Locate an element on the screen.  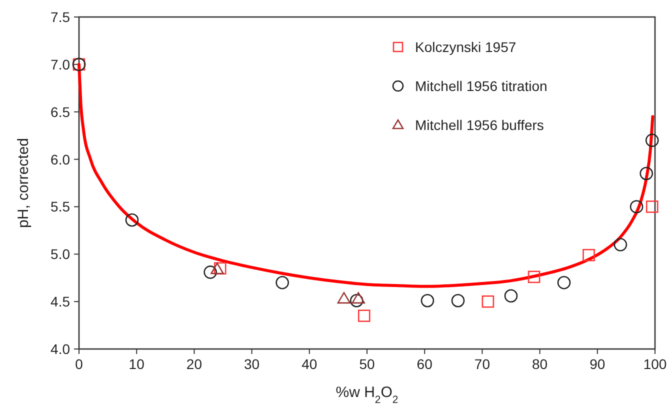
legend-label: Mitchell 1956 titration is located at coordinates (481, 86).